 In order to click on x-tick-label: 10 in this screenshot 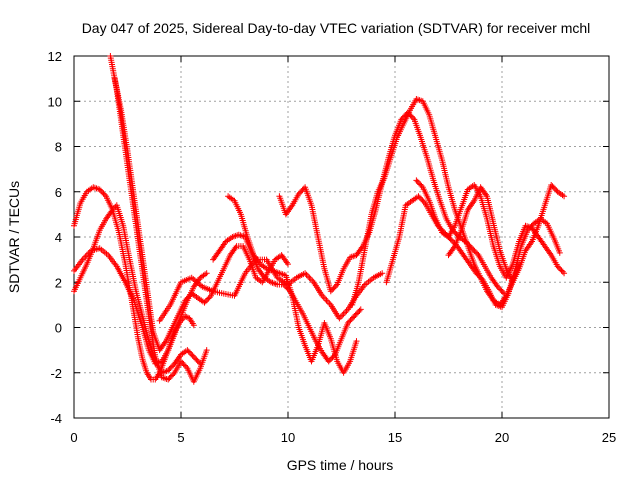, I will do `click(288, 437)`.